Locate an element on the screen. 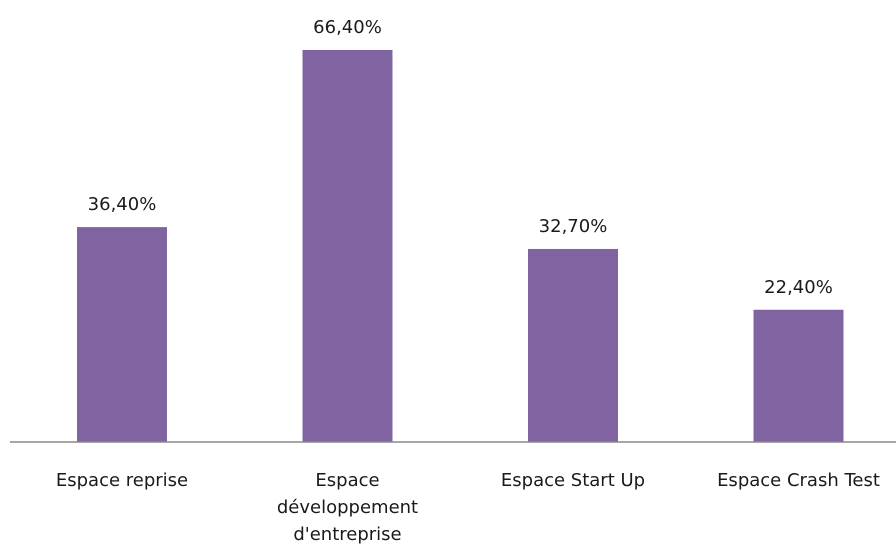  x-tick-label-line: Espace reprise is located at coordinates (122, 480).